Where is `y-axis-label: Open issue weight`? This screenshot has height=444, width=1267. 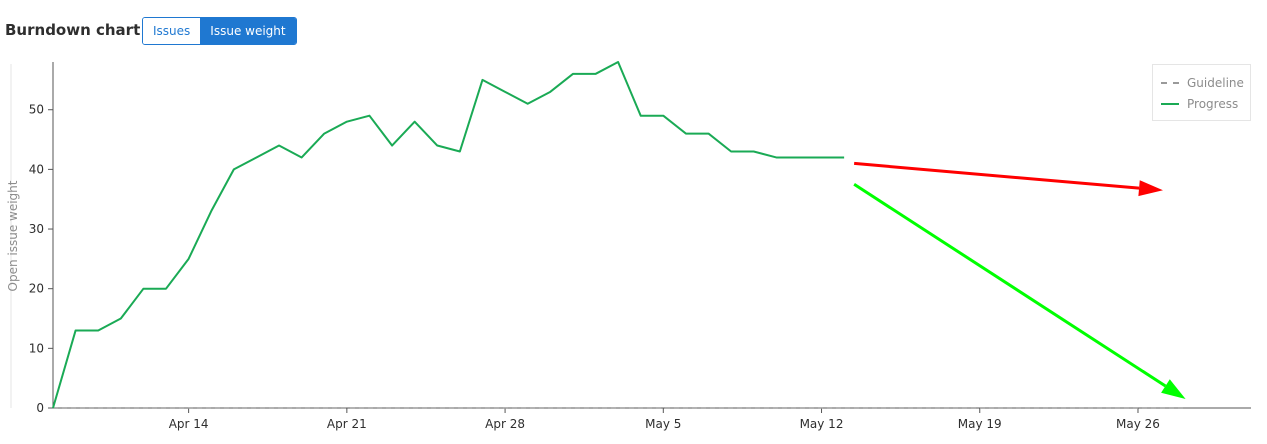
y-axis-label: Open issue weight is located at coordinates (13, 235).